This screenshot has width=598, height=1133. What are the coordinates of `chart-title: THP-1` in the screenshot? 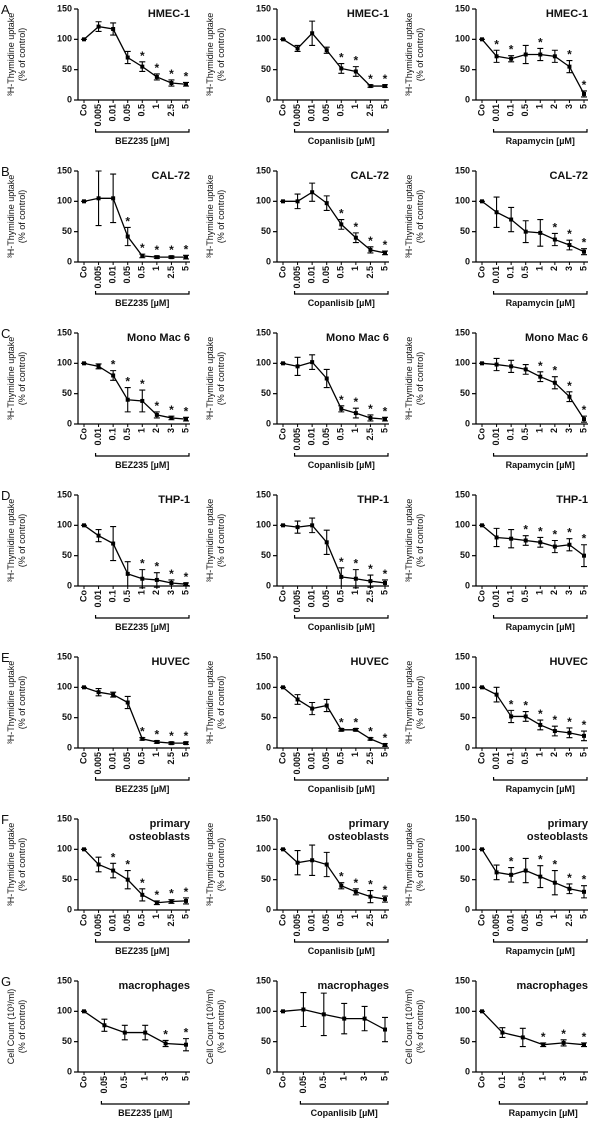 It's located at (572, 500).